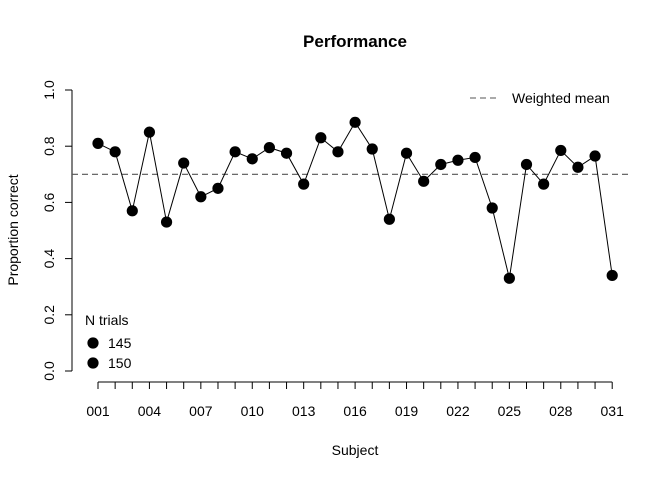 This screenshot has width=672, height=480. What do you see at coordinates (407, 411) in the screenshot?
I see `x-tick-label: 019` at bounding box center [407, 411].